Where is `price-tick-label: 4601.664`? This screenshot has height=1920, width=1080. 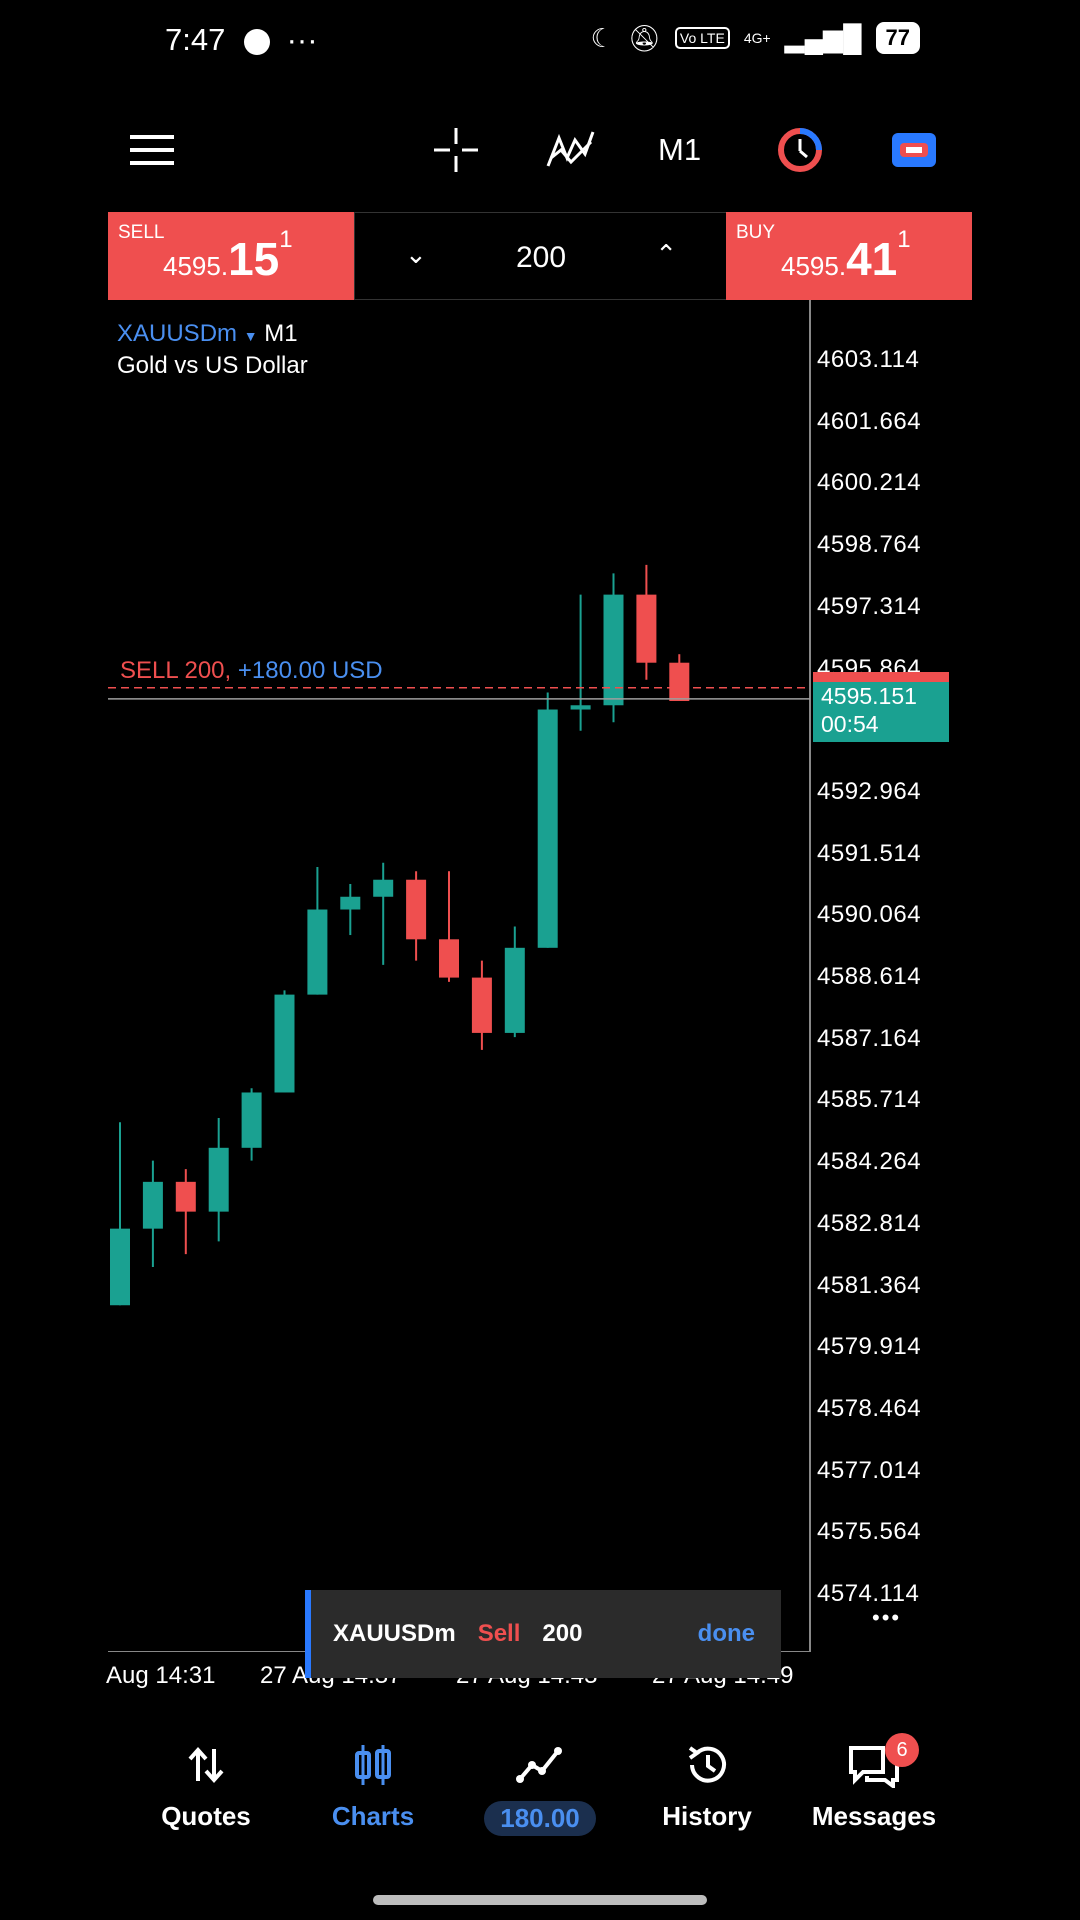 price-tick-label: 4601.664 is located at coordinates (869, 421).